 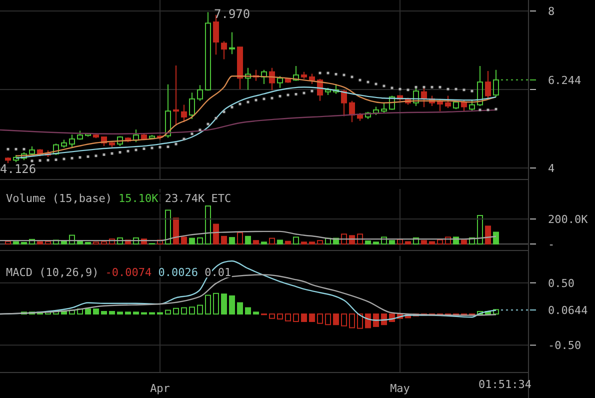 I want to click on y-tick-label: -0.50, so click(x=565, y=345).